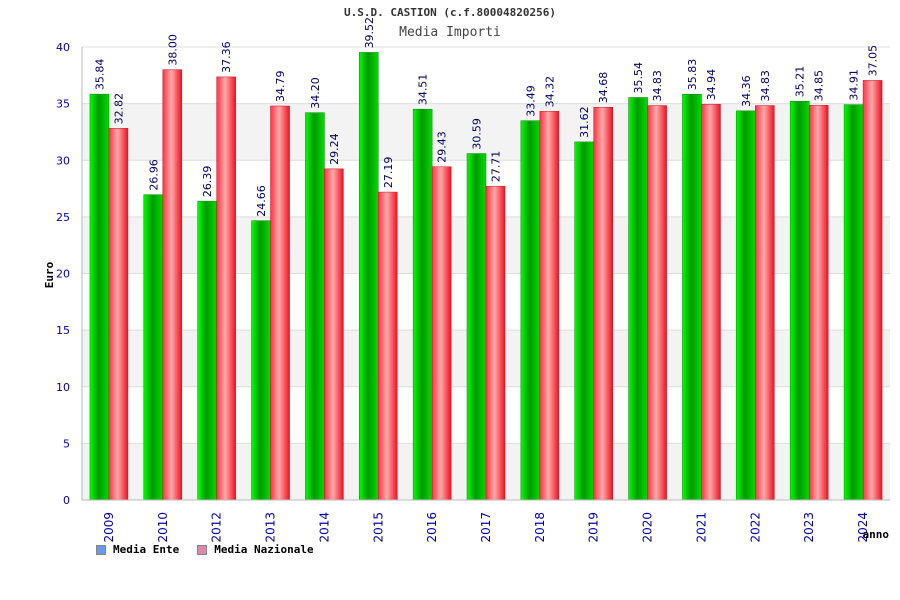 This screenshot has width=900, height=600. Describe the element at coordinates (594, 527) in the screenshot. I see `x-tick-label: 2019` at that location.